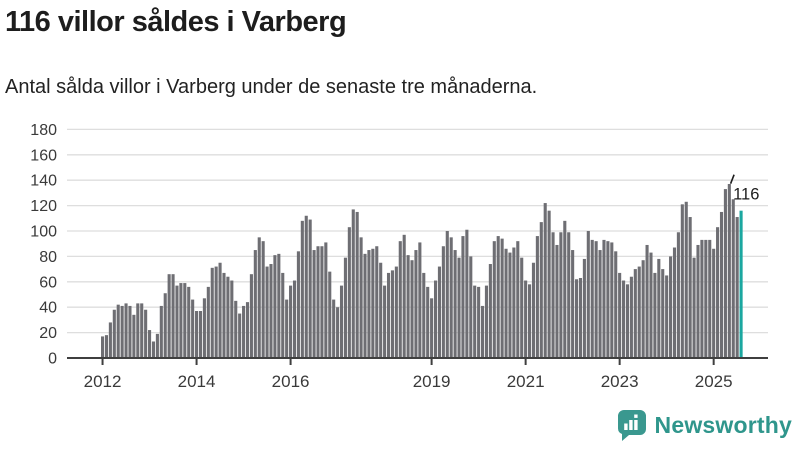  Describe the element at coordinates (176, 22) in the screenshot. I see `page-title: 116 villor såldes i Varberg` at that location.